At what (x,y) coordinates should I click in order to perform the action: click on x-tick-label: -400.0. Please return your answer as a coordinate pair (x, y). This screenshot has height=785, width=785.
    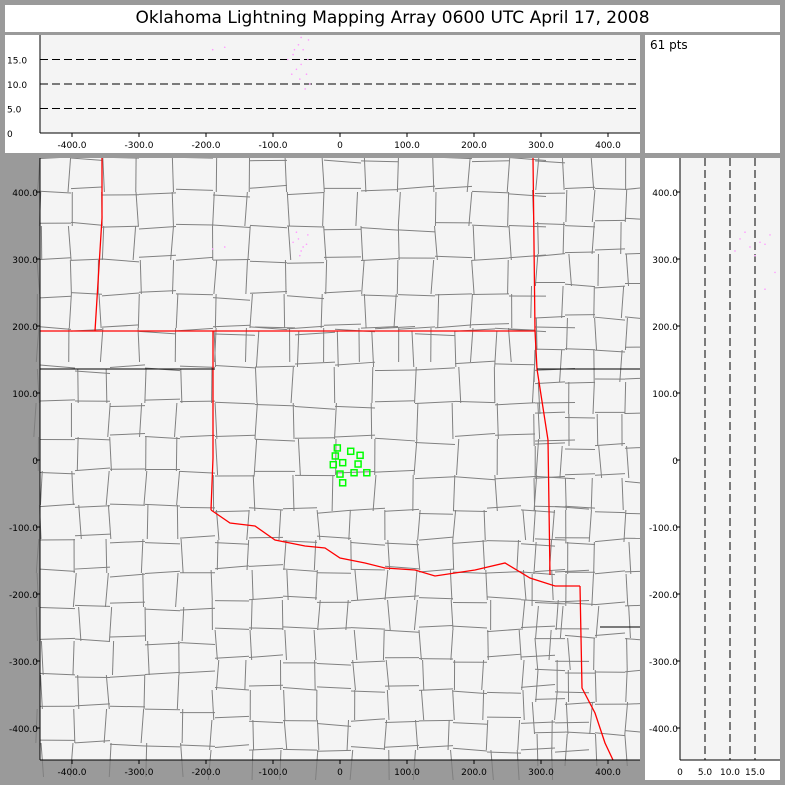
    Looking at the image, I should click on (71, 773).